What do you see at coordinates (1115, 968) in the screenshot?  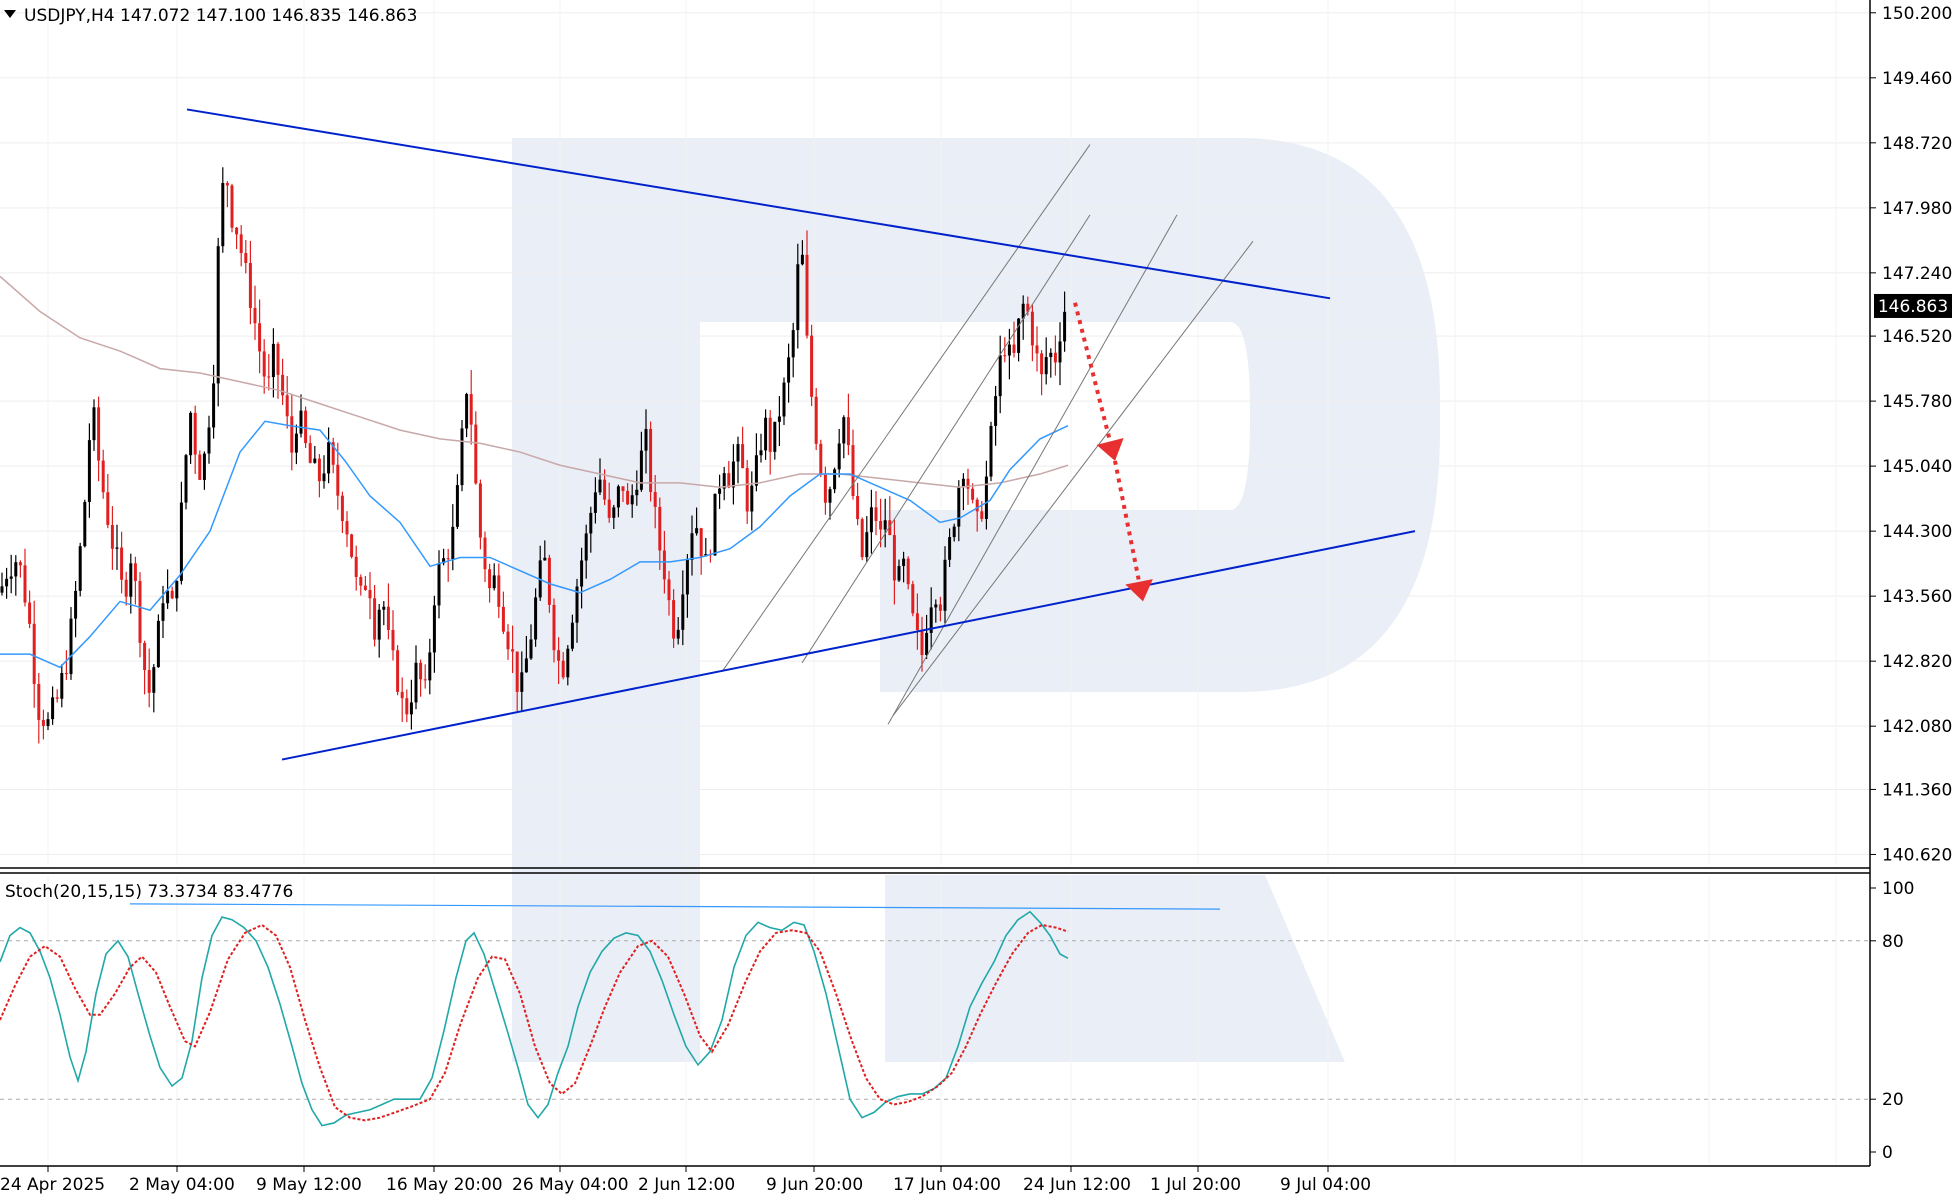 I see `watermark-letter-r-leg` at bounding box center [1115, 968].